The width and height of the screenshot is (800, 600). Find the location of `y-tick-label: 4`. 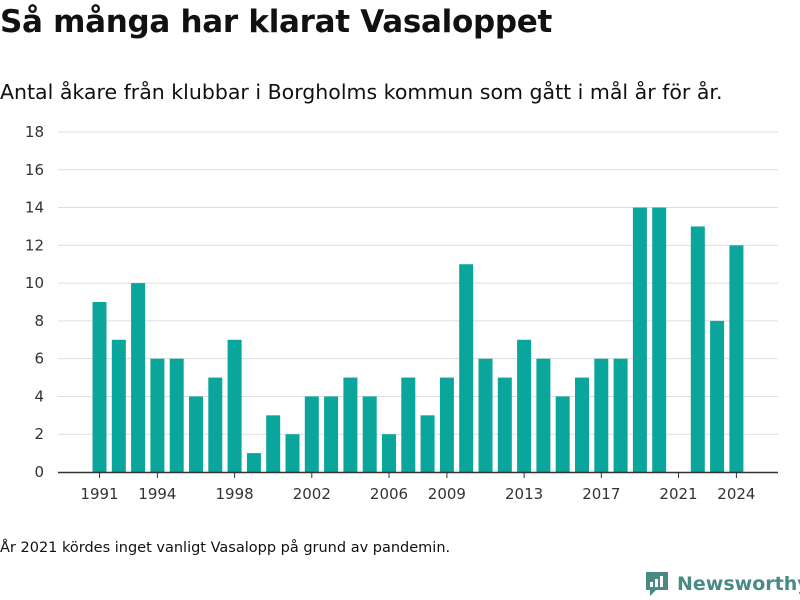

y-tick-label: 4 is located at coordinates (39, 396).